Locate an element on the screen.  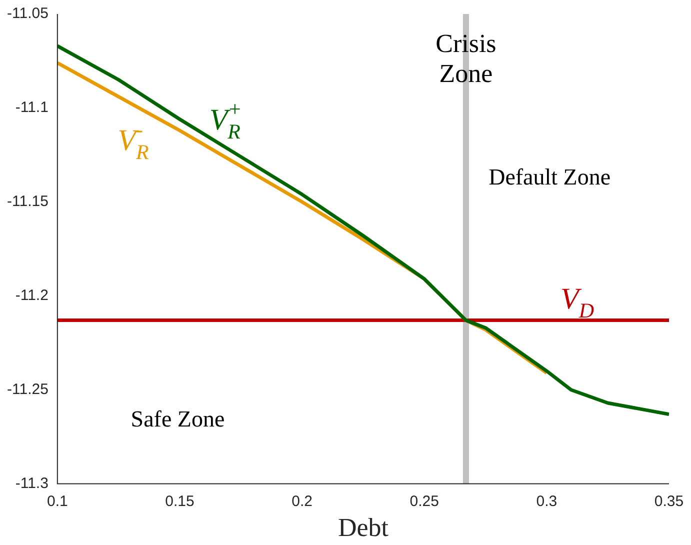
x-tick-label: 0.15 is located at coordinates (179, 501).